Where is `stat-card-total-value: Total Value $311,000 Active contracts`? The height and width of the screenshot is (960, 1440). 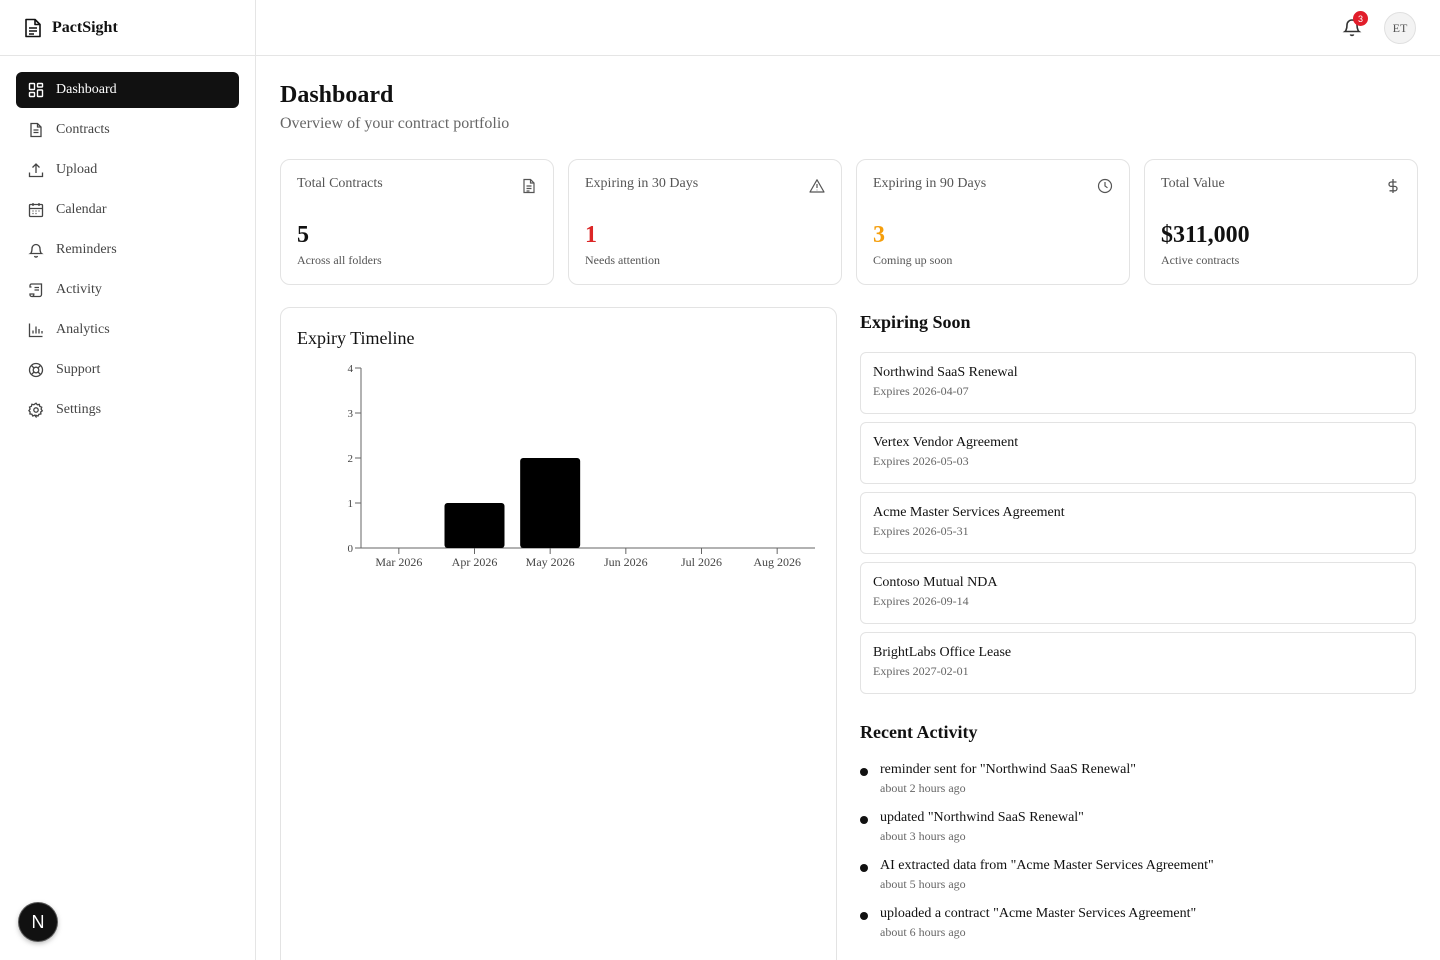
stat-card-total-value: Total Value $311,000 Active contracts is located at coordinates (1281, 222).